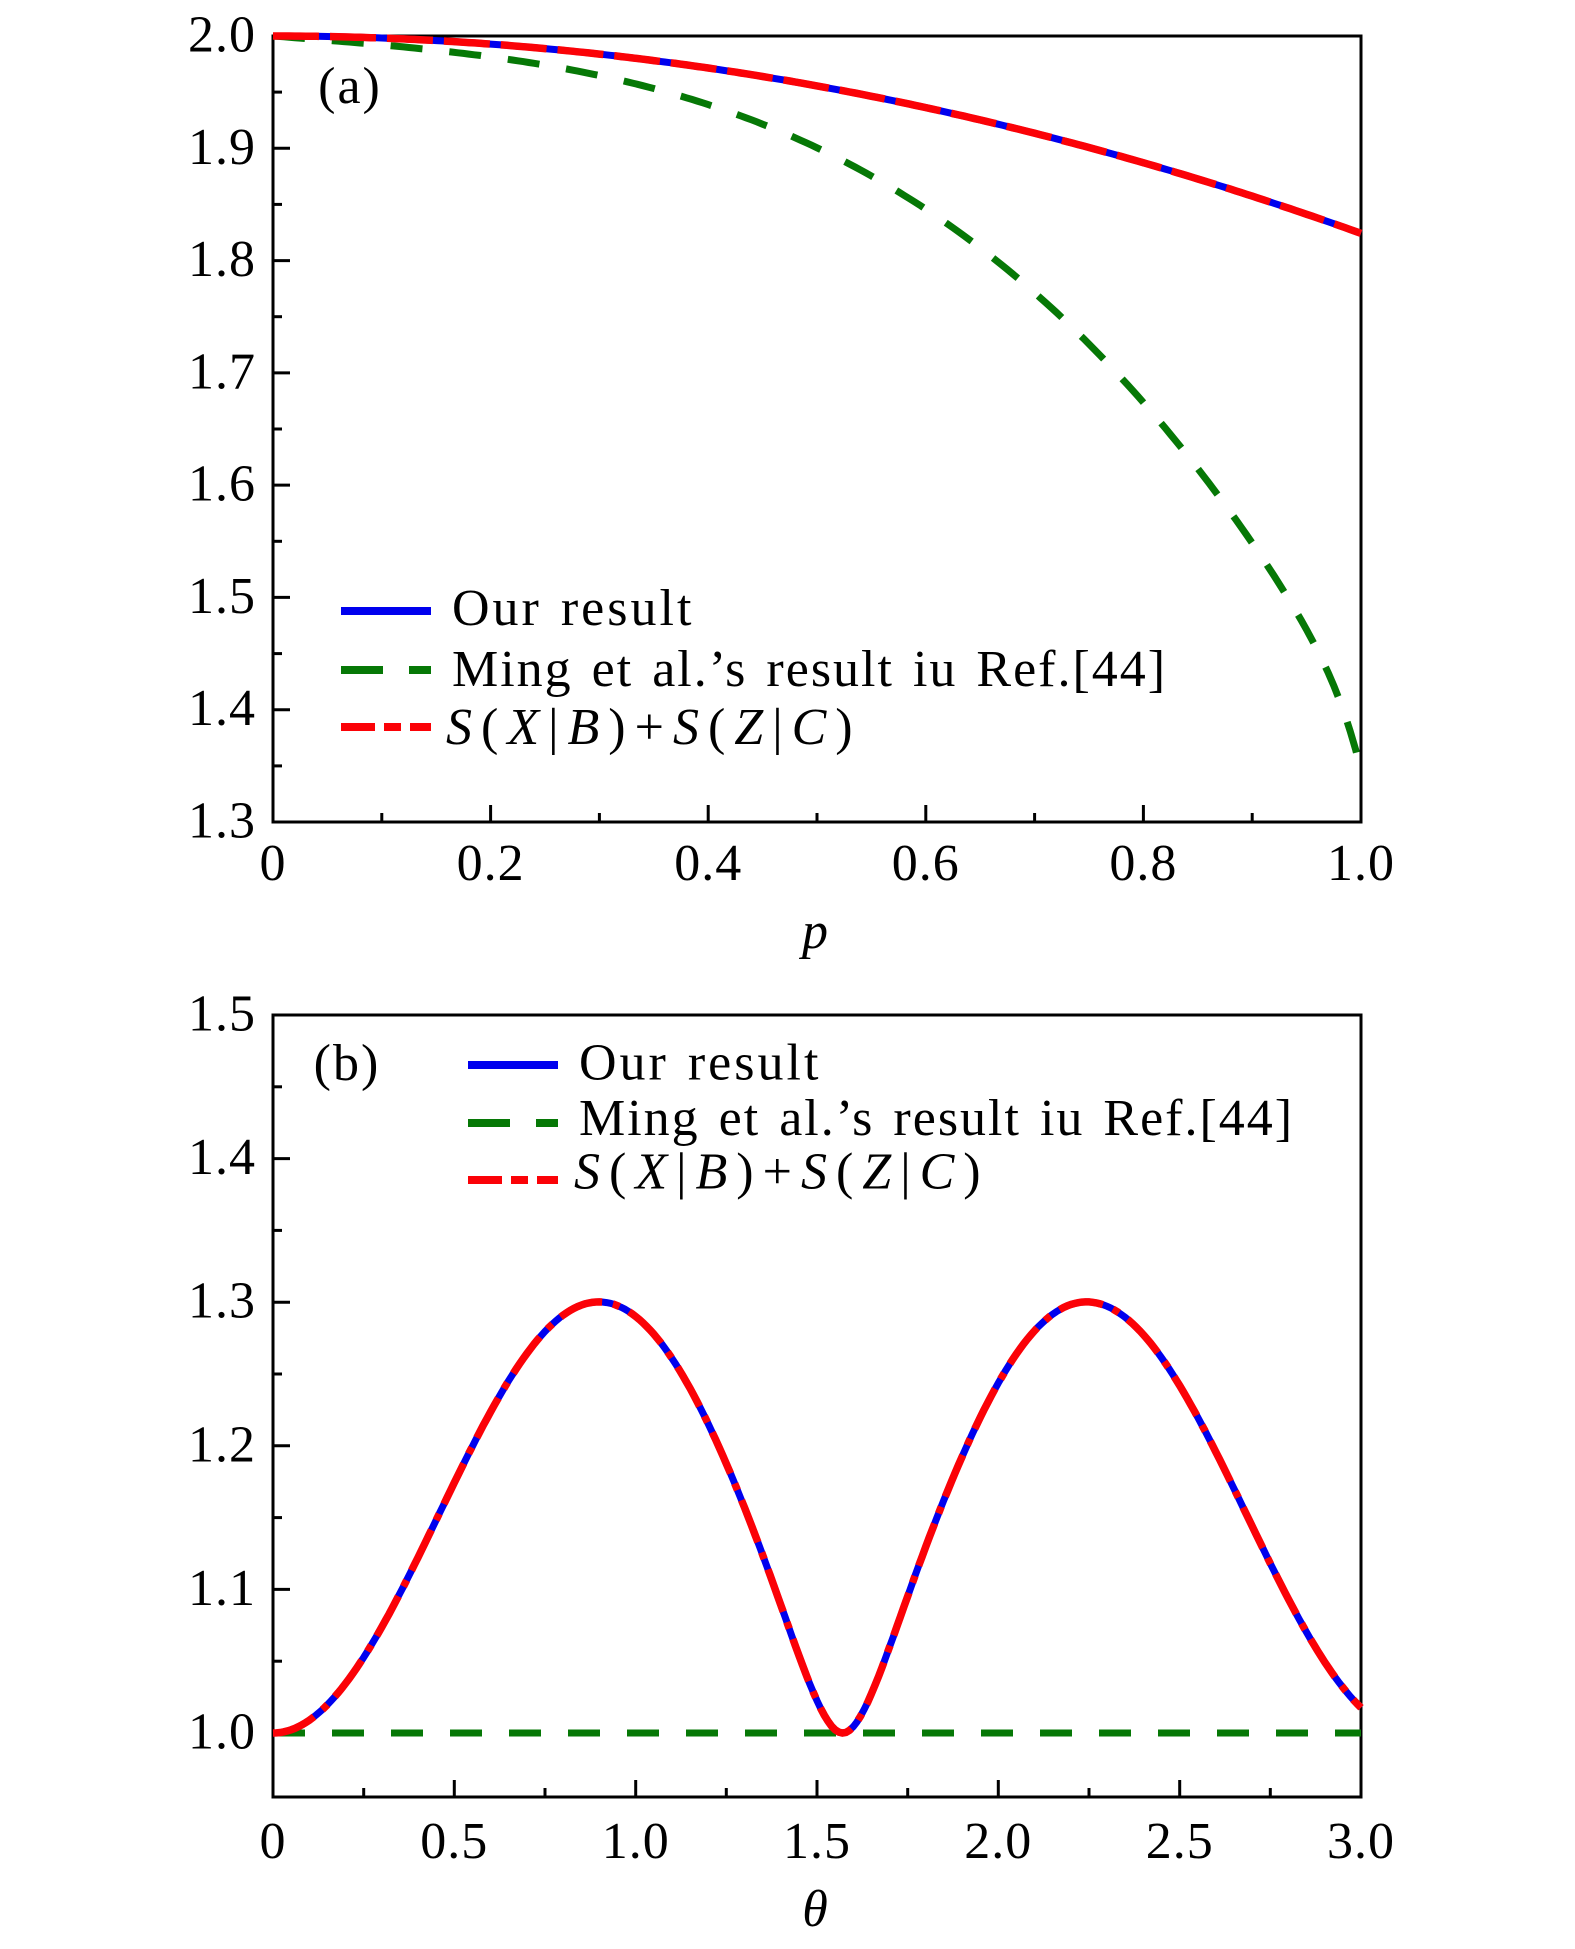 This screenshot has height=1949, width=1575. What do you see at coordinates (222, 1444) in the screenshot?
I see `svg-text: 1.2` at bounding box center [222, 1444].